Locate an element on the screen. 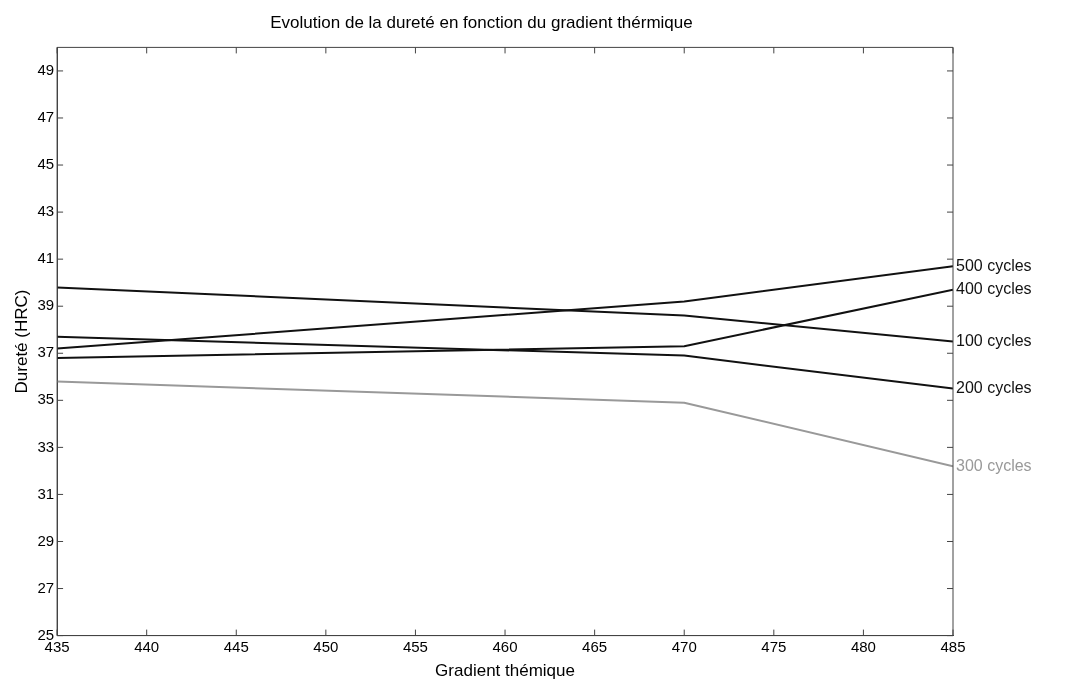 The height and width of the screenshot is (689, 1065). y-tick-label: 29 is located at coordinates (46, 540).